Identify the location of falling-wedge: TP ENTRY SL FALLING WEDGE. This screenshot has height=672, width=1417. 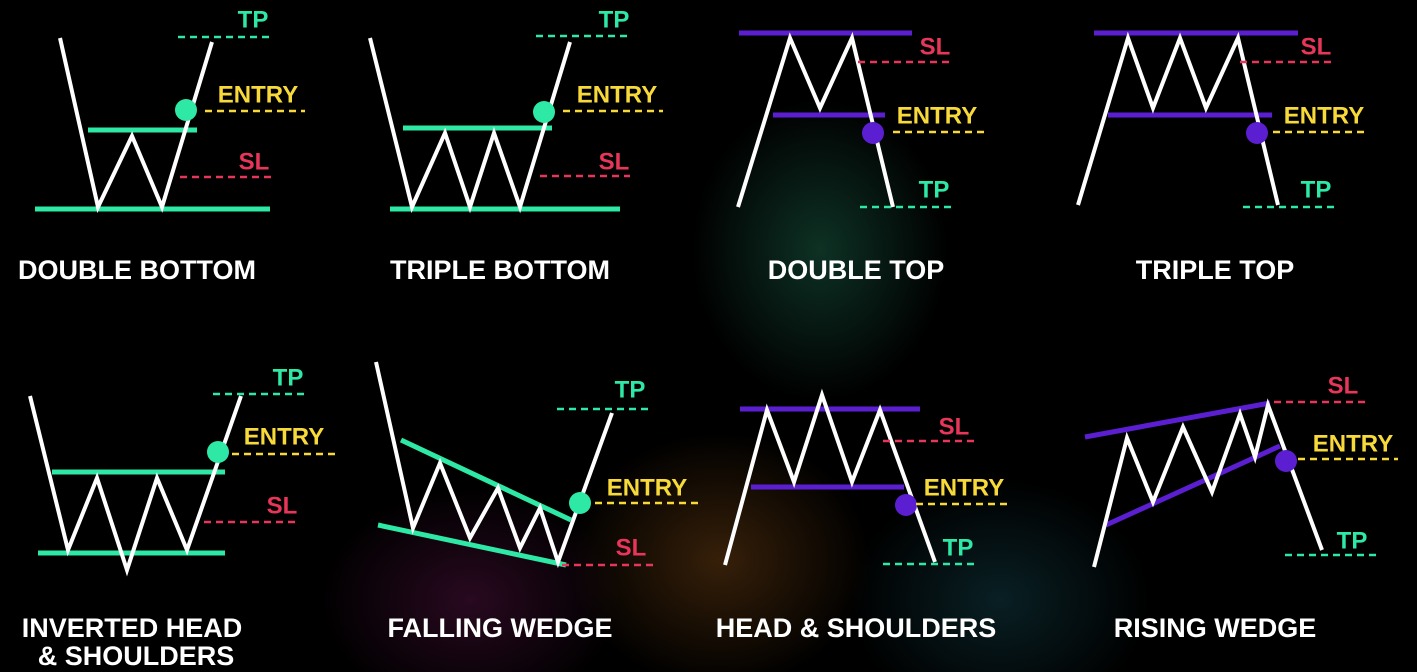
(536, 502).